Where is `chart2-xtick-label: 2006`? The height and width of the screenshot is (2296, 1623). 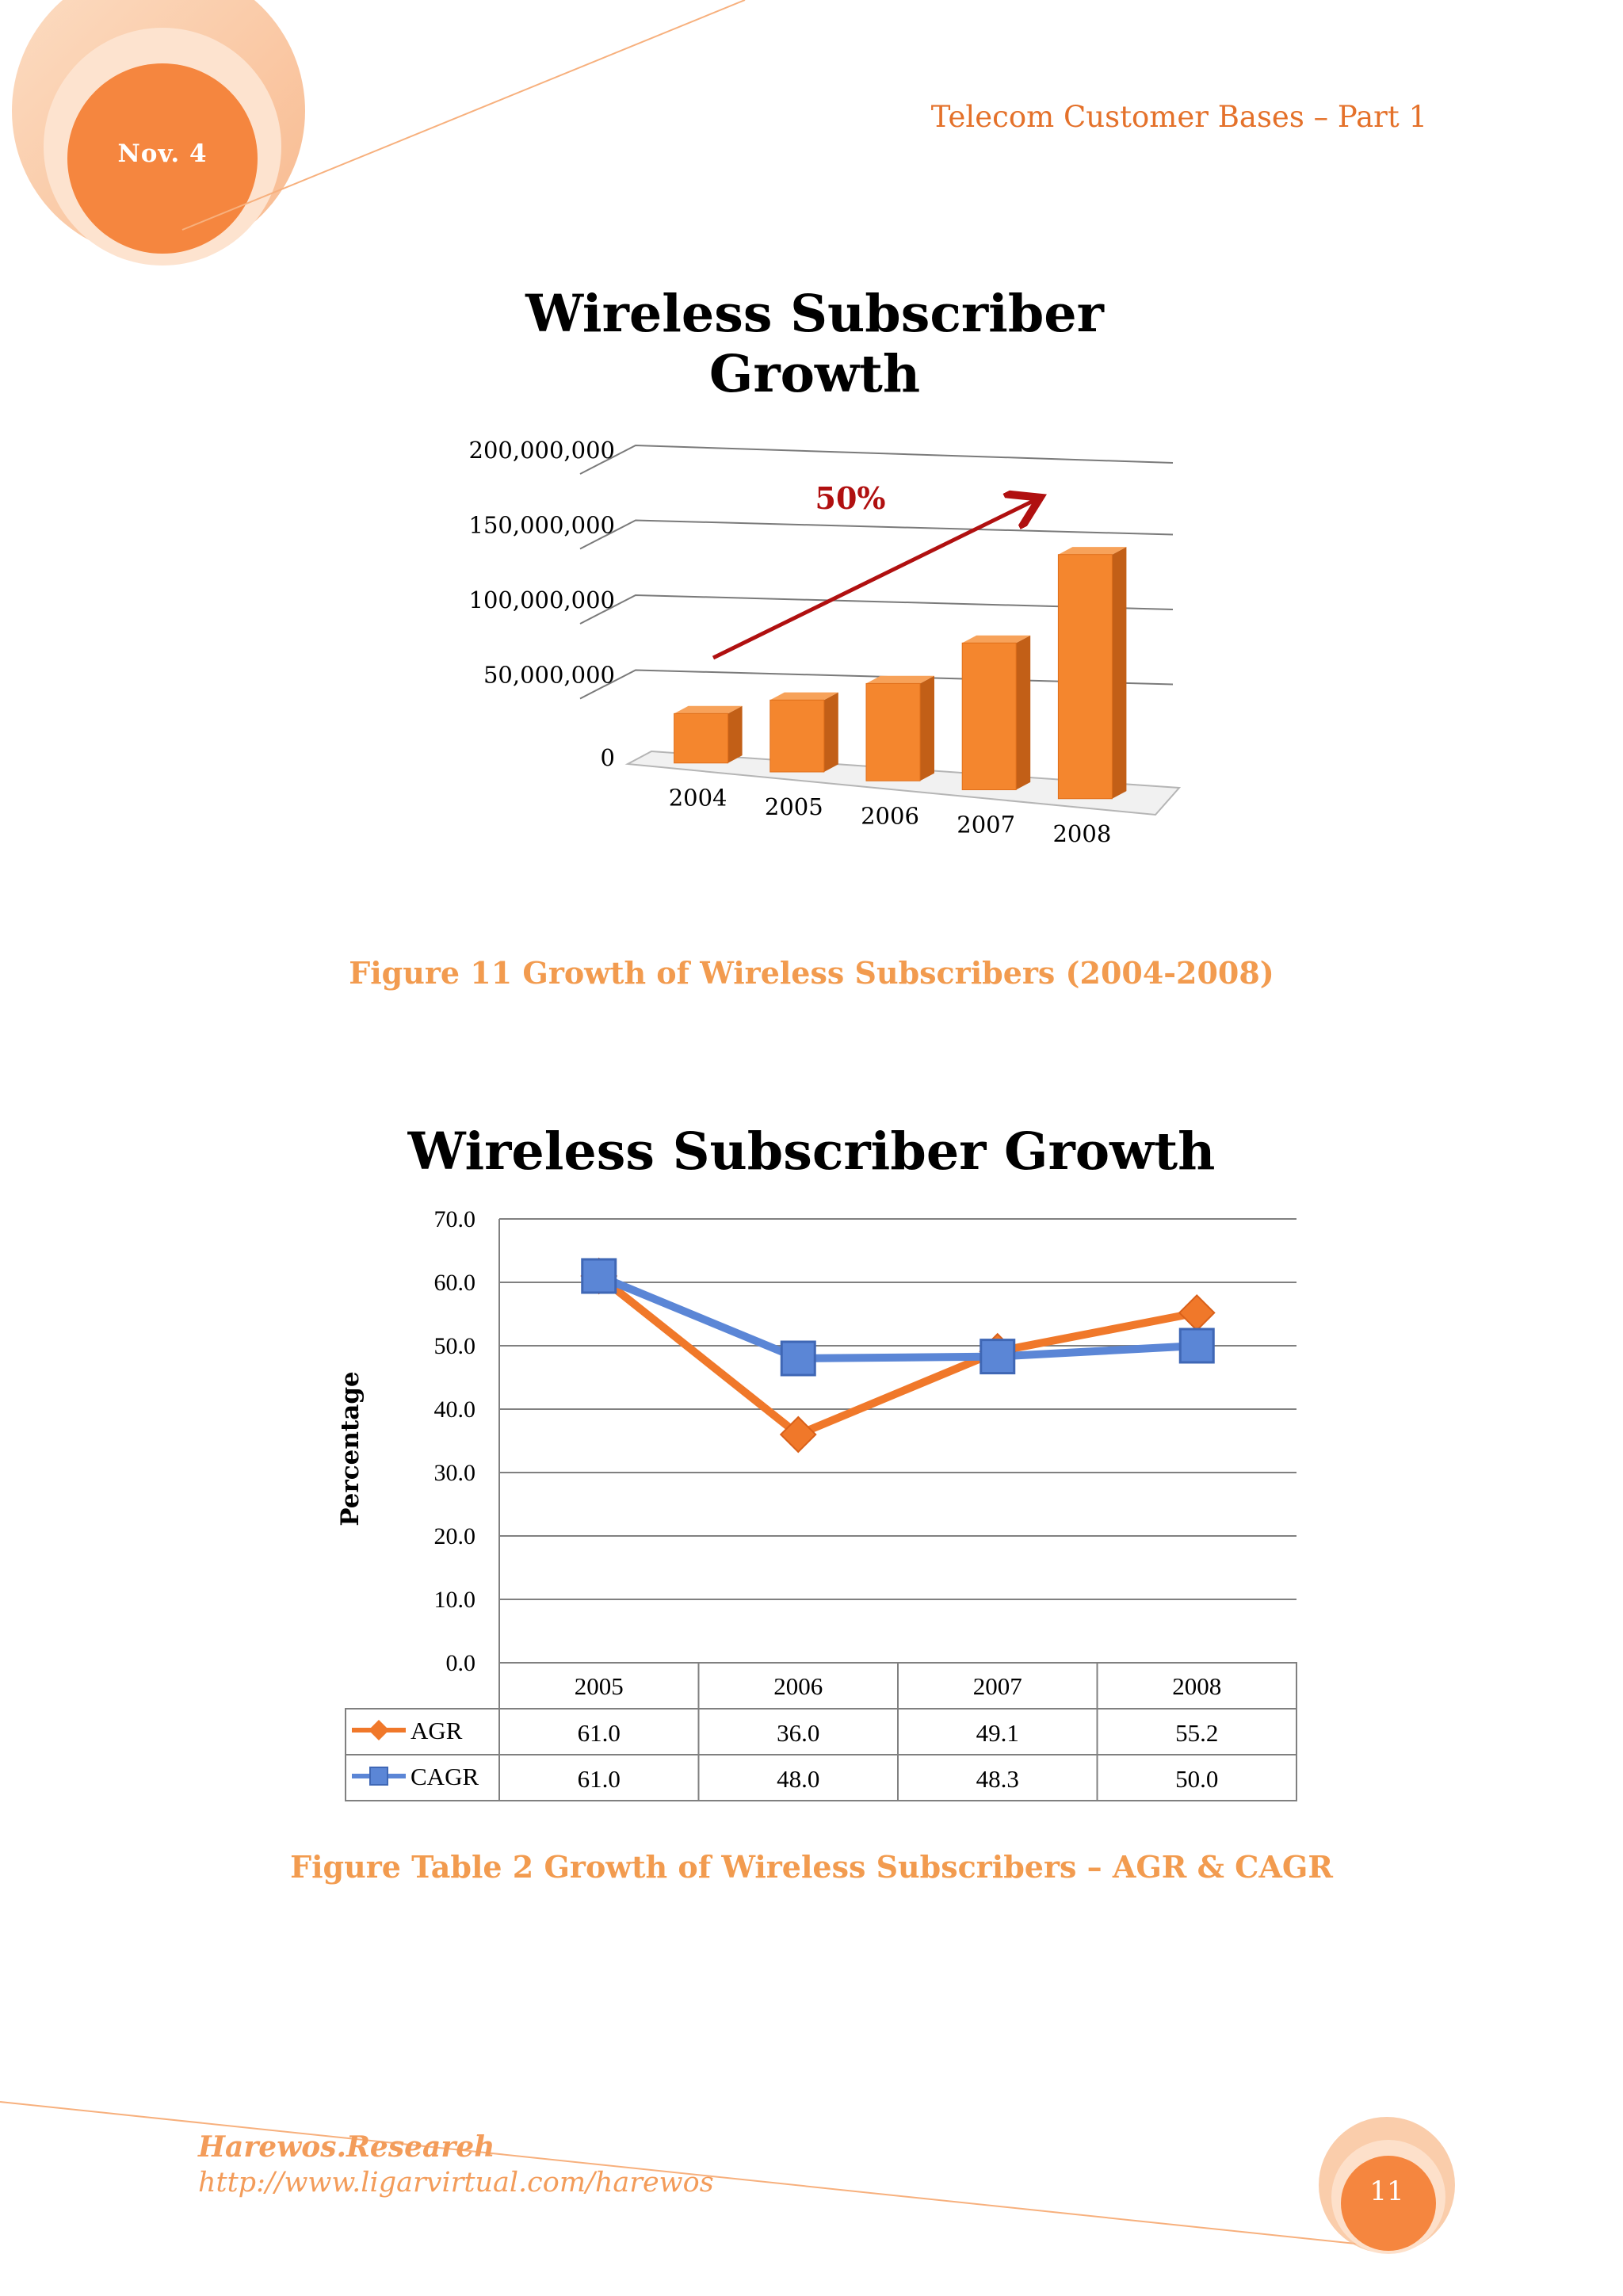 chart2-xtick-label: 2006 is located at coordinates (798, 1686).